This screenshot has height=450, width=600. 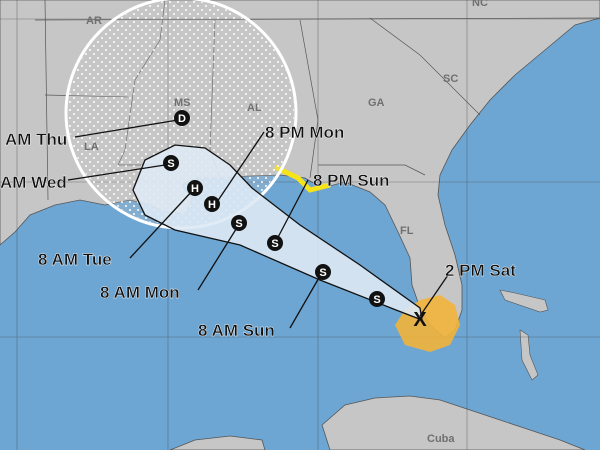 I want to click on time-label-8am-sun: 8 AM Sun, so click(x=236, y=330).